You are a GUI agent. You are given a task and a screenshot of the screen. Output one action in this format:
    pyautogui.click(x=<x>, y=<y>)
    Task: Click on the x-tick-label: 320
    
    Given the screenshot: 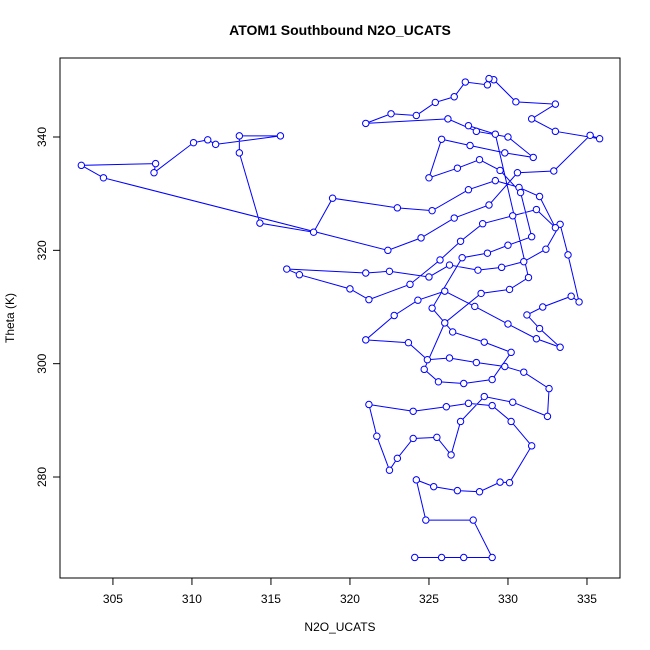 What is the action you would take?
    pyautogui.click(x=350, y=599)
    